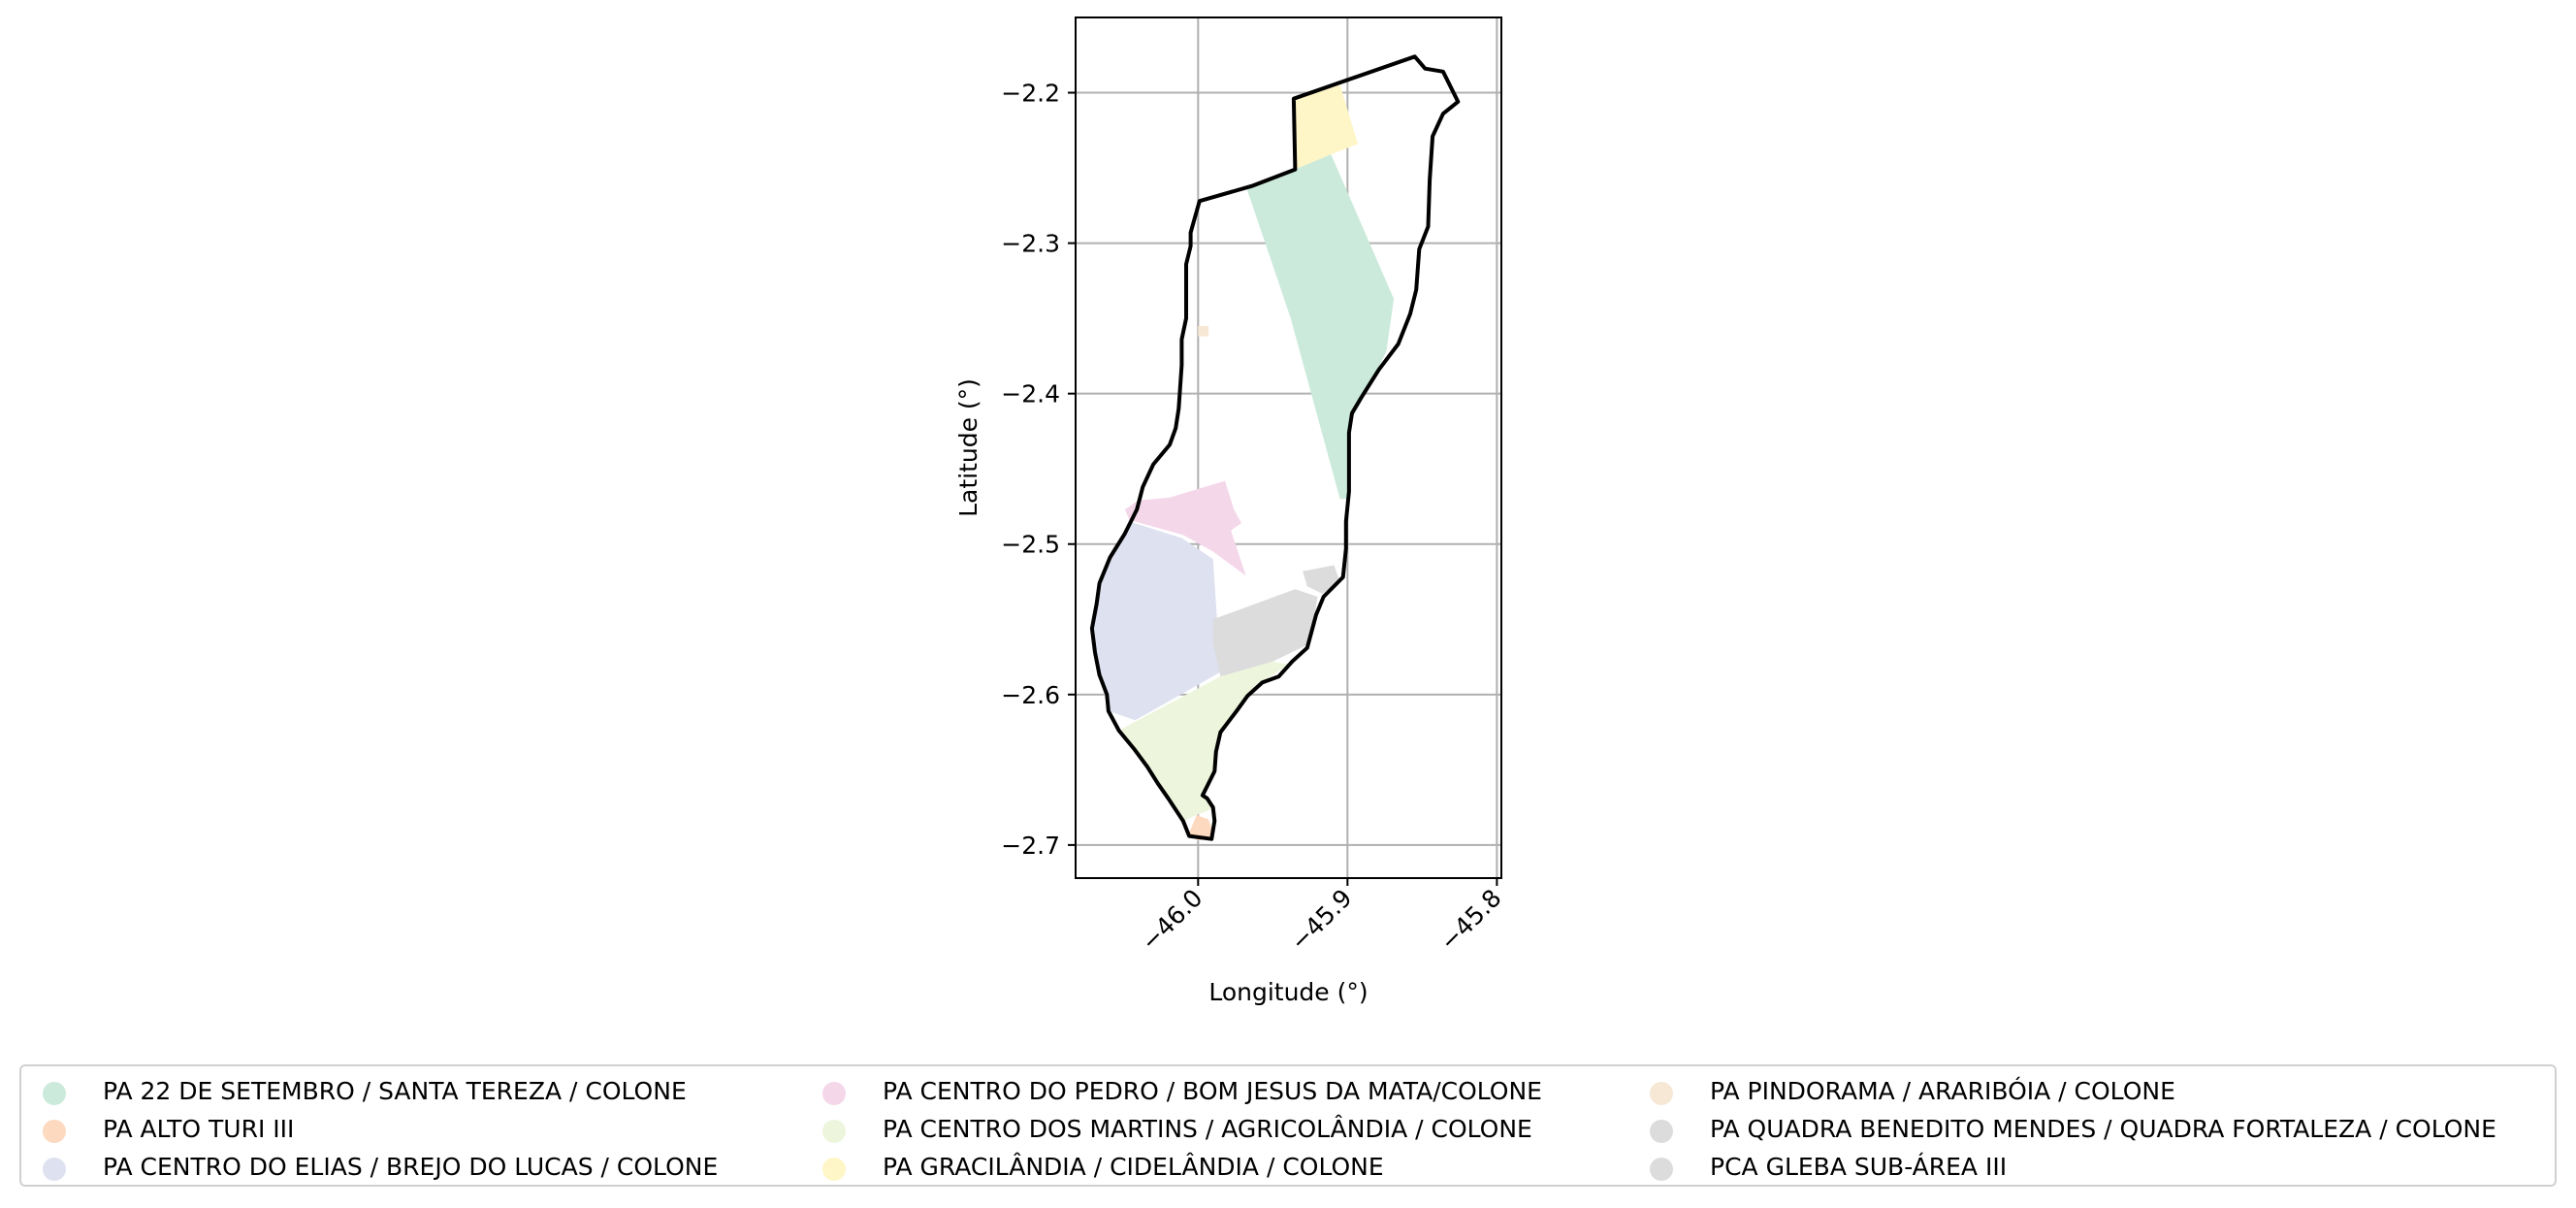 The width and height of the screenshot is (2576, 1208). I want to click on municipality-boundary, so click(1275, 447).